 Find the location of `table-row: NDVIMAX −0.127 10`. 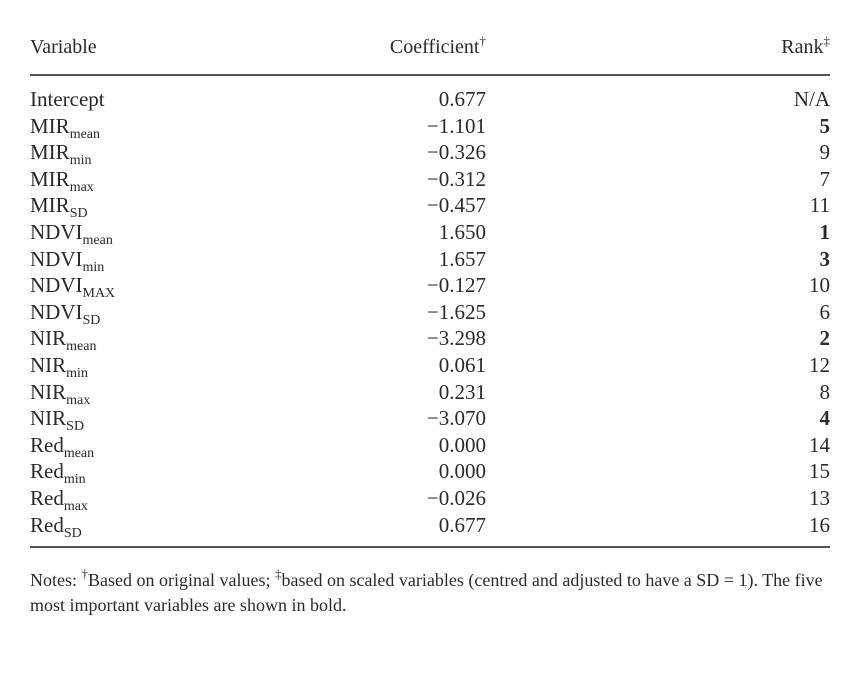

table-row: NDVIMAX −0.127 10 is located at coordinates (430, 287).